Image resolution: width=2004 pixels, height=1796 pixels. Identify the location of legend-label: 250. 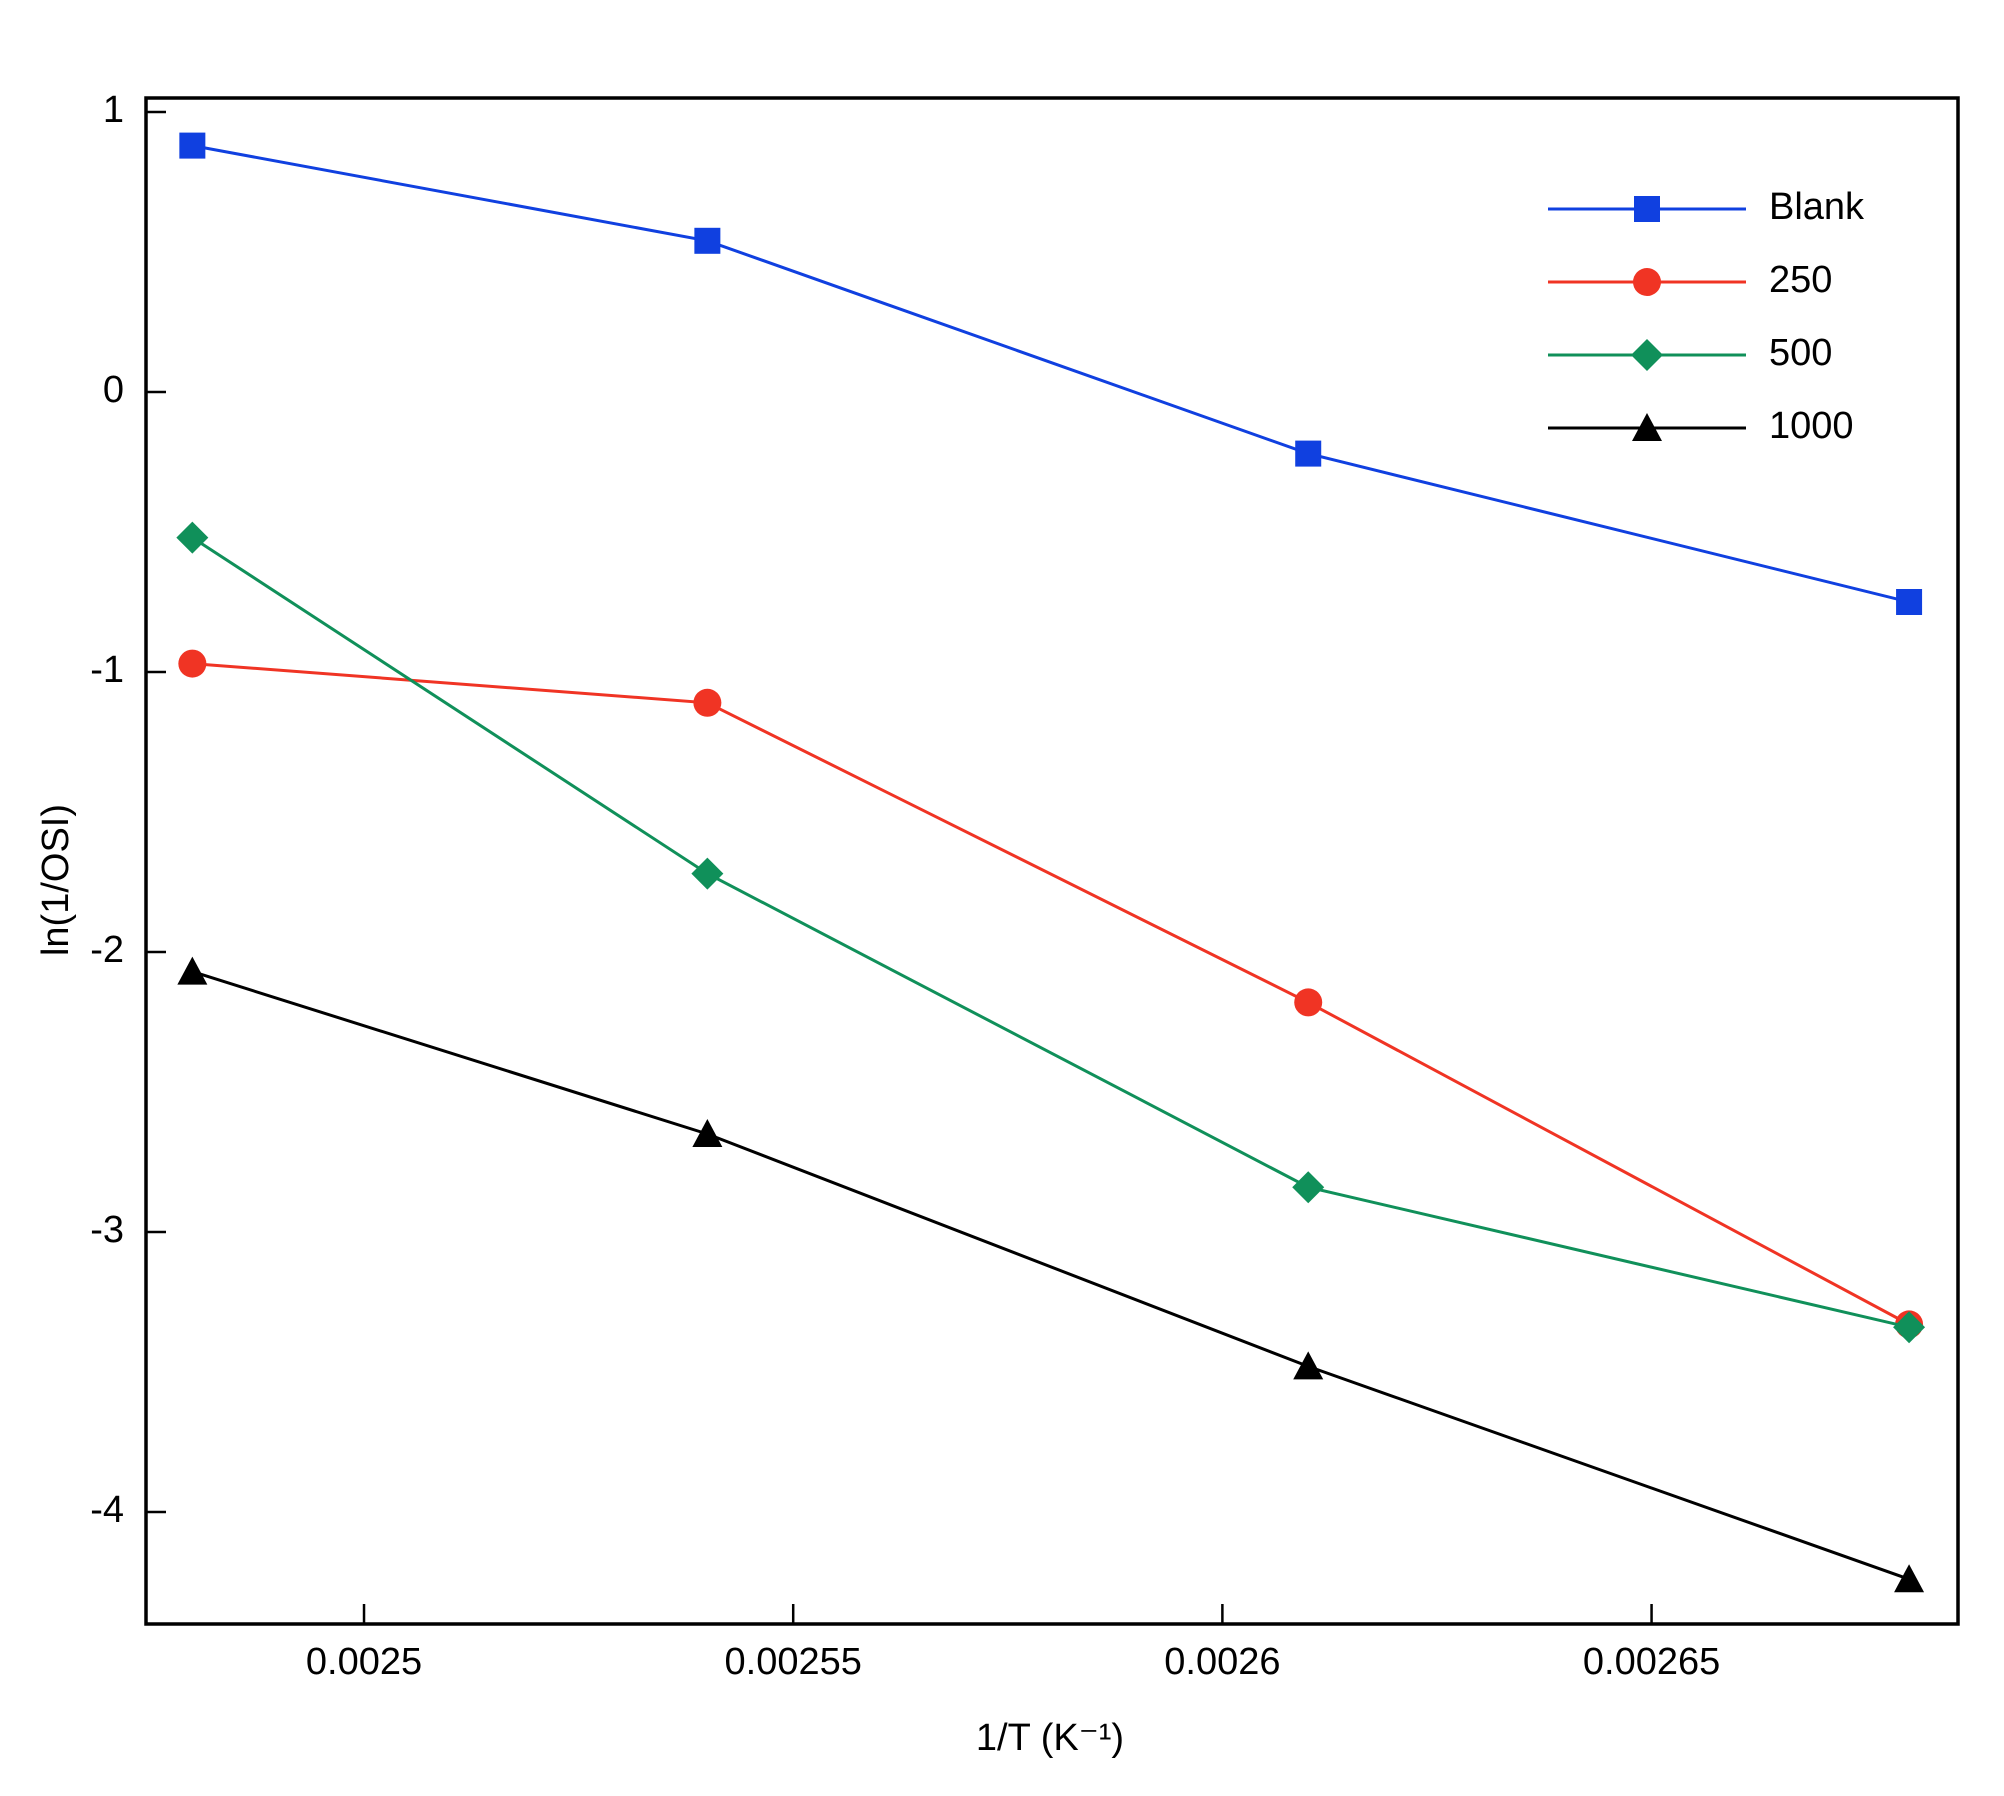
(1800, 280).